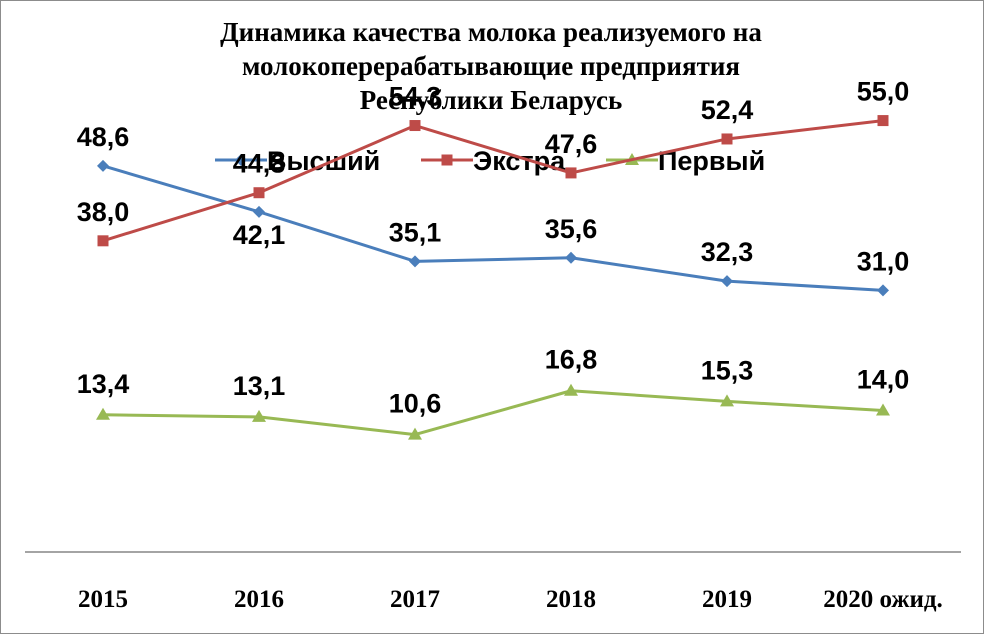 Image resolution: width=984 pixels, height=634 pixels. Describe the element at coordinates (571, 229) in the screenshot. I see `data-label-1-4: 35,6` at that location.